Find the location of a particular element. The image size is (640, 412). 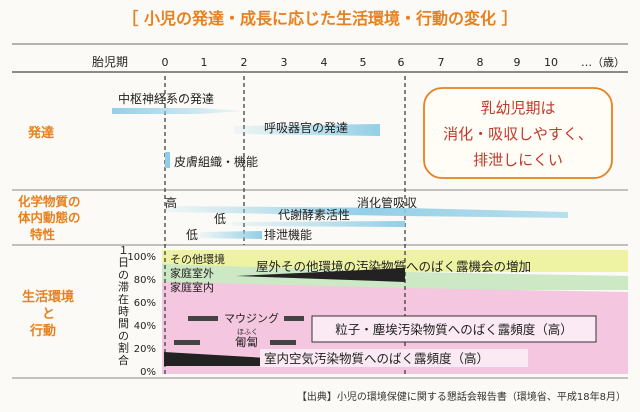

ytick-label: 80% is located at coordinates (145, 280).